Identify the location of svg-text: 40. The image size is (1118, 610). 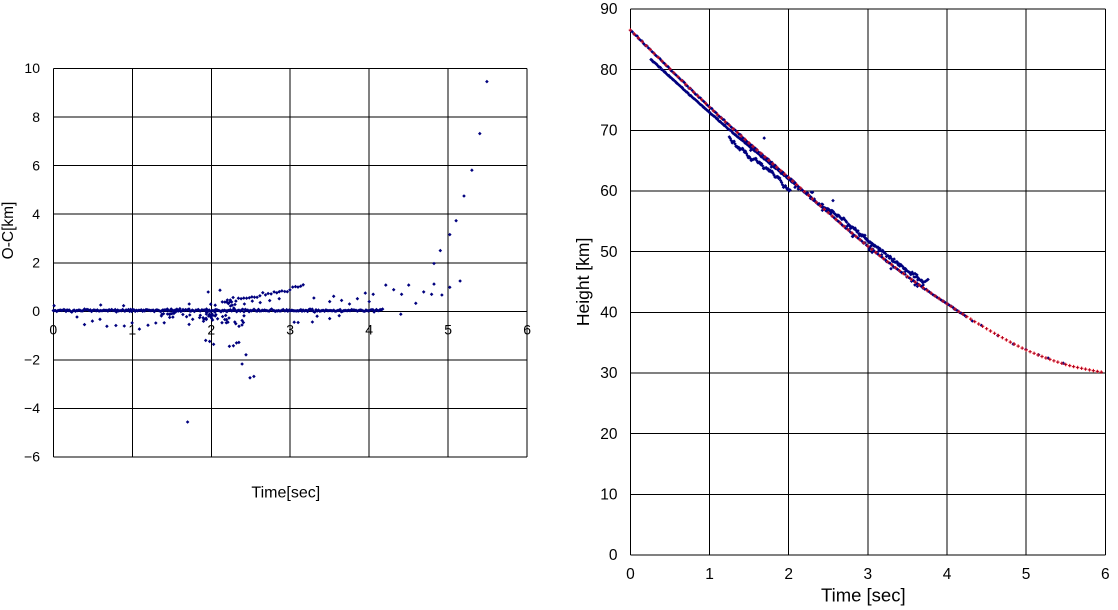
(609, 313).